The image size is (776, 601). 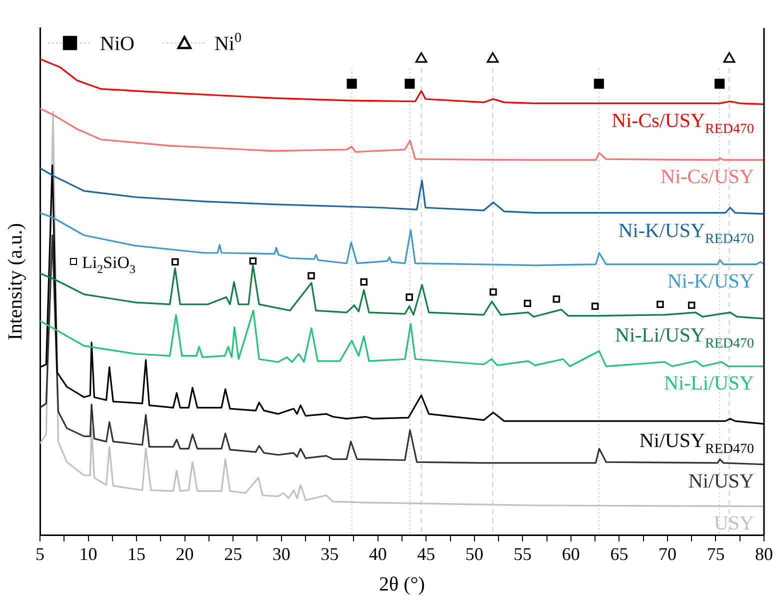 I want to click on x-tick-label: 75, so click(x=715, y=554).